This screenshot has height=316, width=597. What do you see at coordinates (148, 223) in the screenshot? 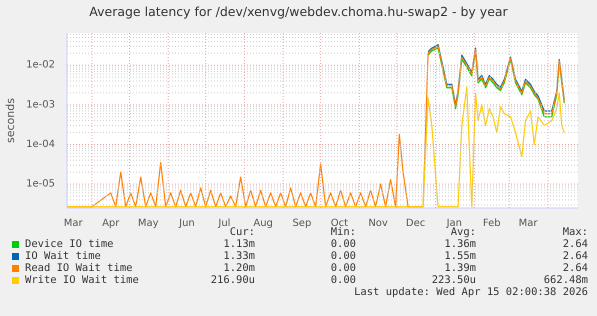
I see `x-tick-label: May` at bounding box center [148, 223].